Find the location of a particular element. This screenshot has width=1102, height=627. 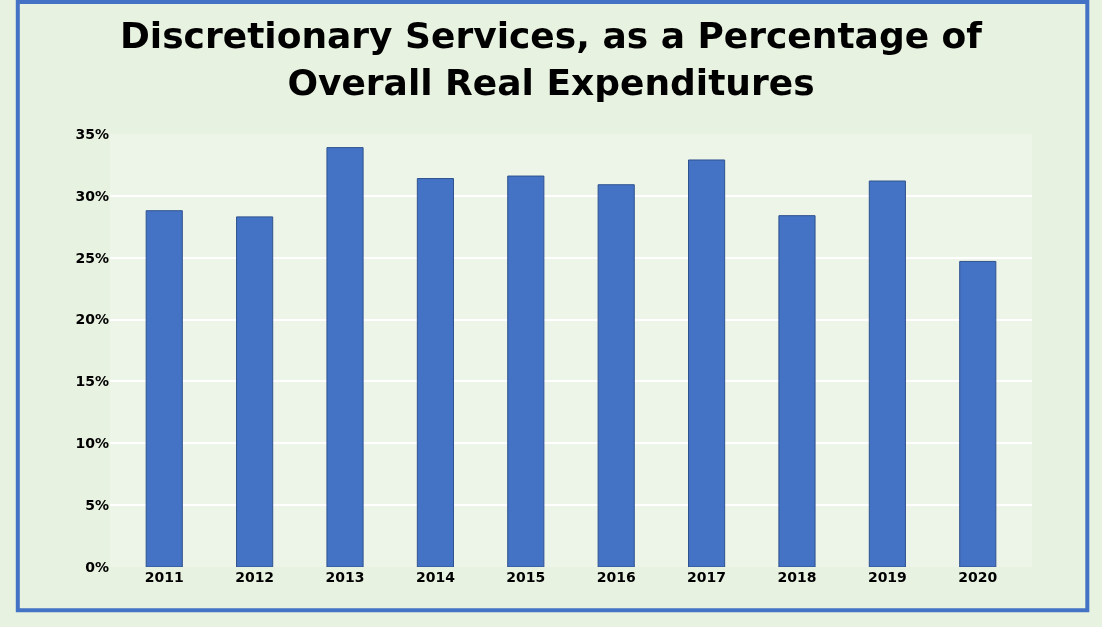

x-tick-label: 2015 is located at coordinates (526, 577).